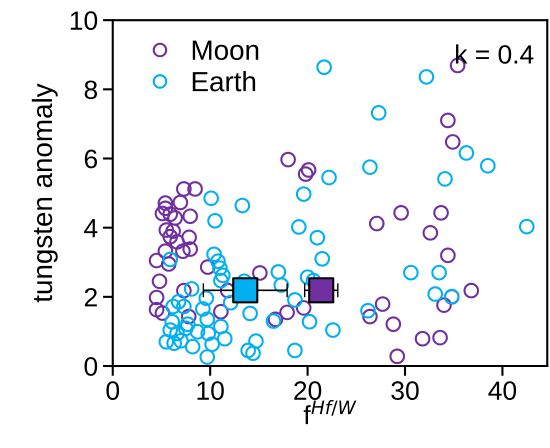 Image resolution: width=550 pixels, height=448 pixels. What do you see at coordinates (91, 366) in the screenshot?
I see `y-tick-label: 0` at bounding box center [91, 366].